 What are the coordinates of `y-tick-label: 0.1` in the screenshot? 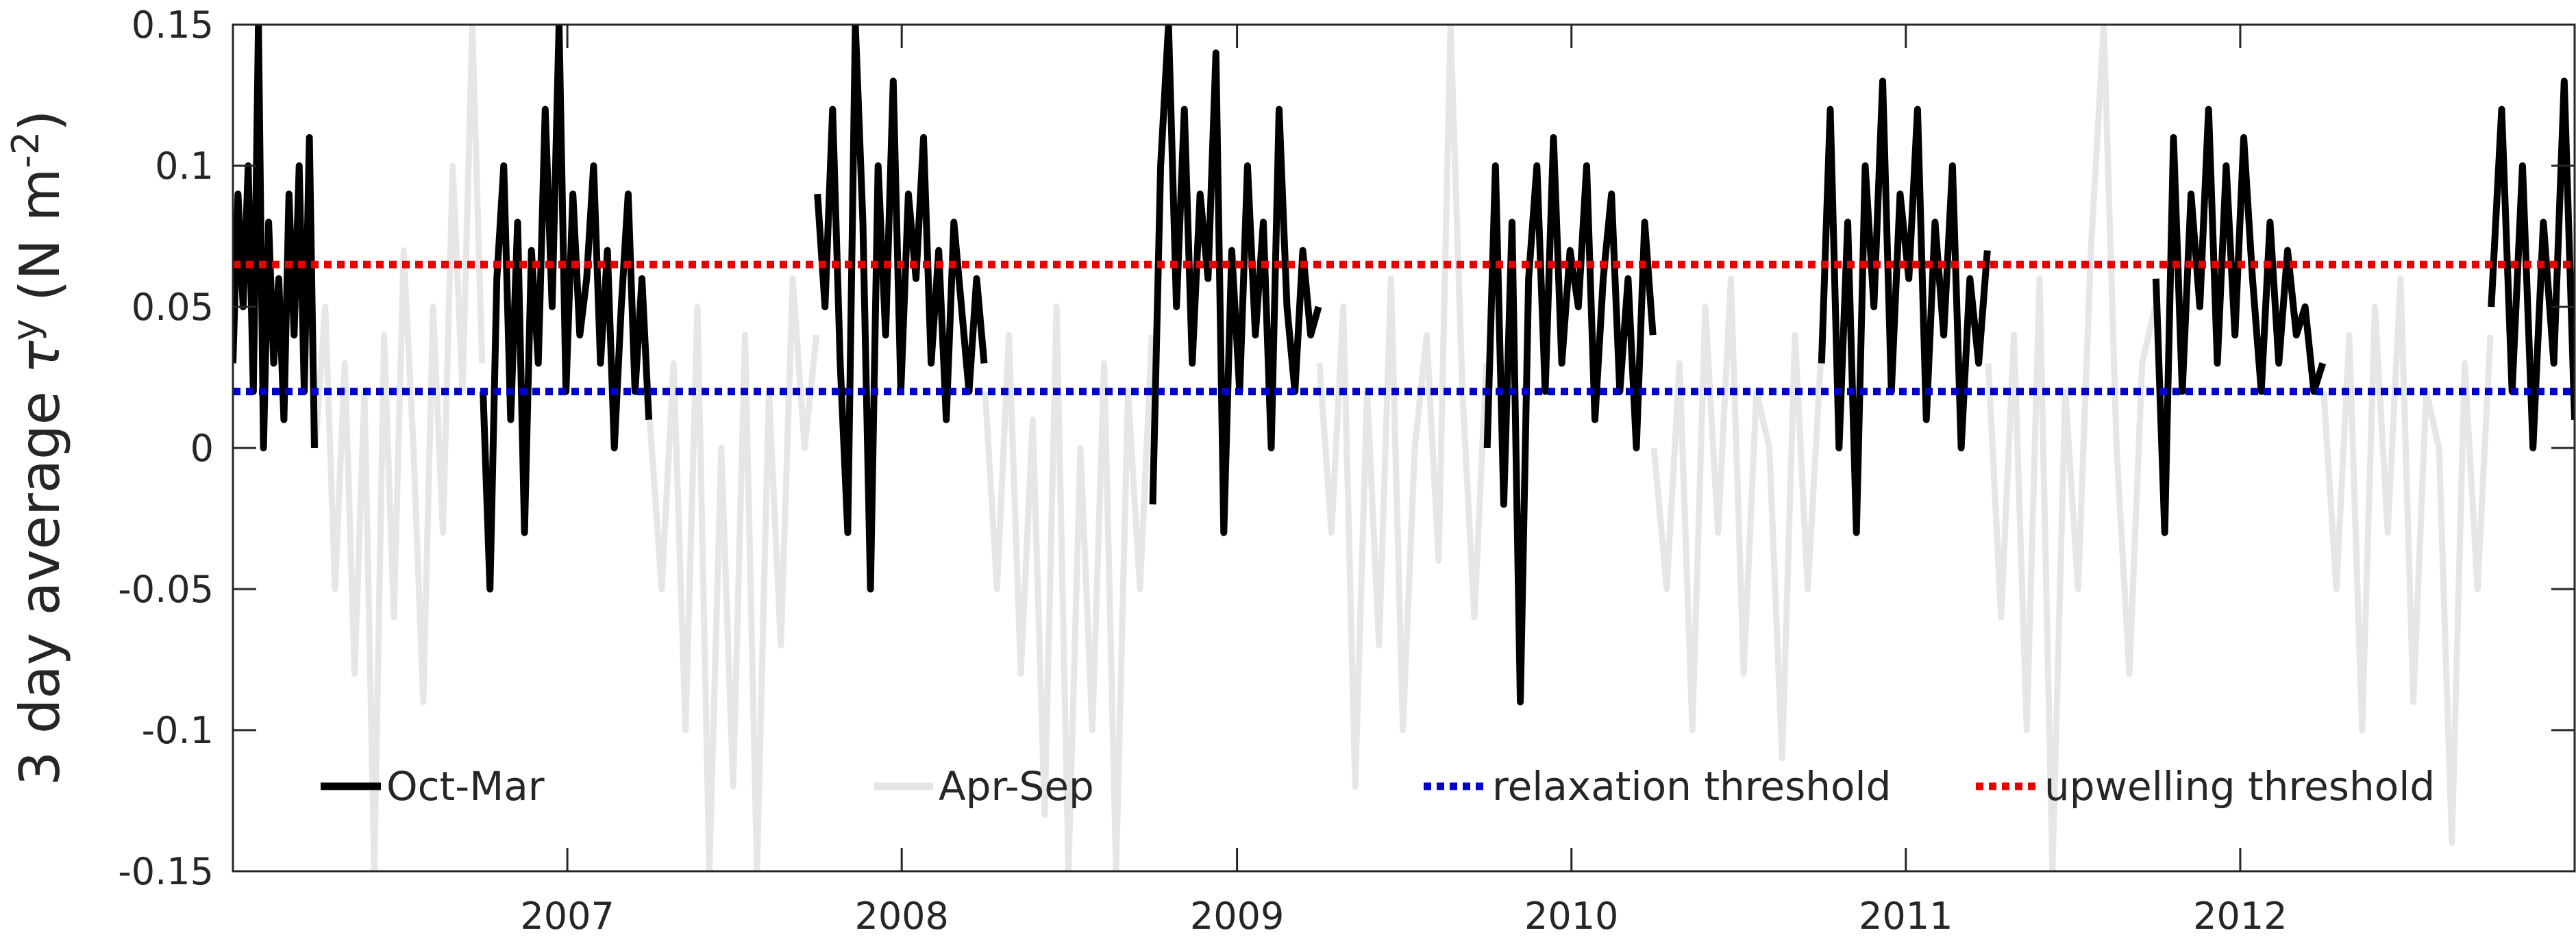 It's located at (184, 167).